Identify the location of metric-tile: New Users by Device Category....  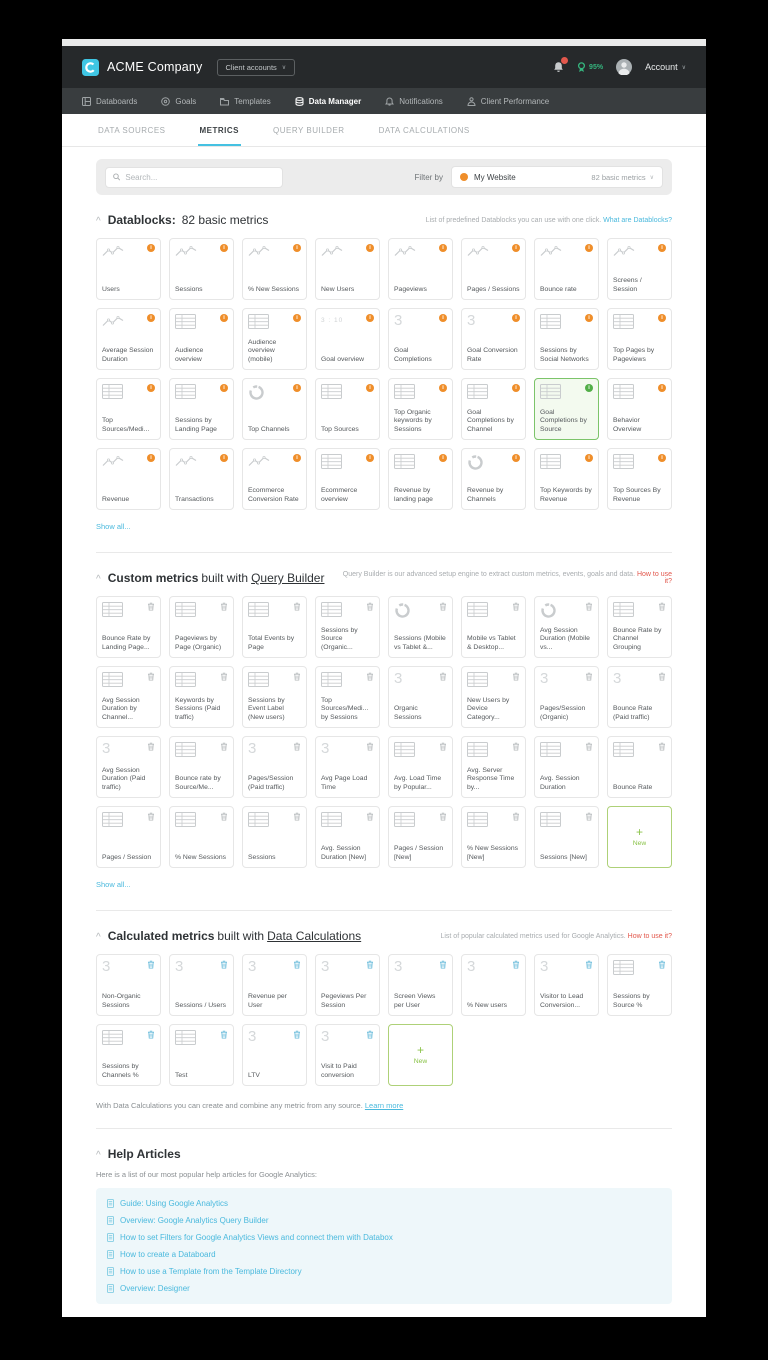
(493, 697).